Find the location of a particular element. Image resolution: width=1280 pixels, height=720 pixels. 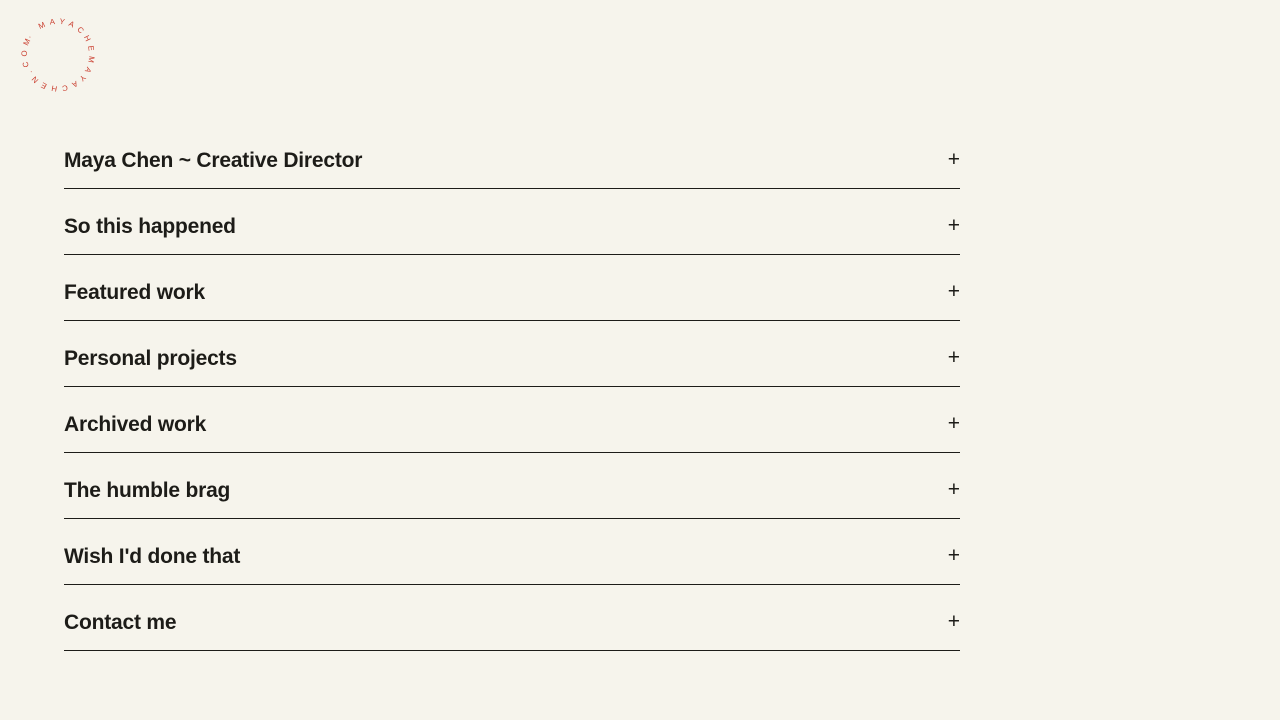

circular-logo: · MAYACHEMAYACHEN.COM is located at coordinates (58, 55).